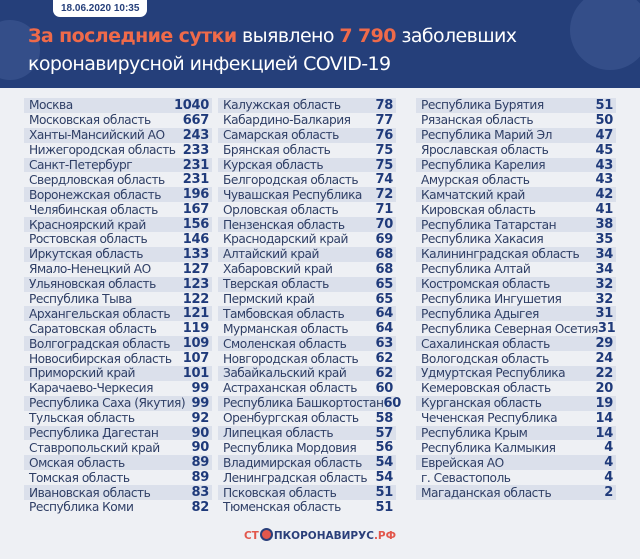  Describe the element at coordinates (489, 224) in the screenshot. I see `region-name: Республика Татарстан` at that location.